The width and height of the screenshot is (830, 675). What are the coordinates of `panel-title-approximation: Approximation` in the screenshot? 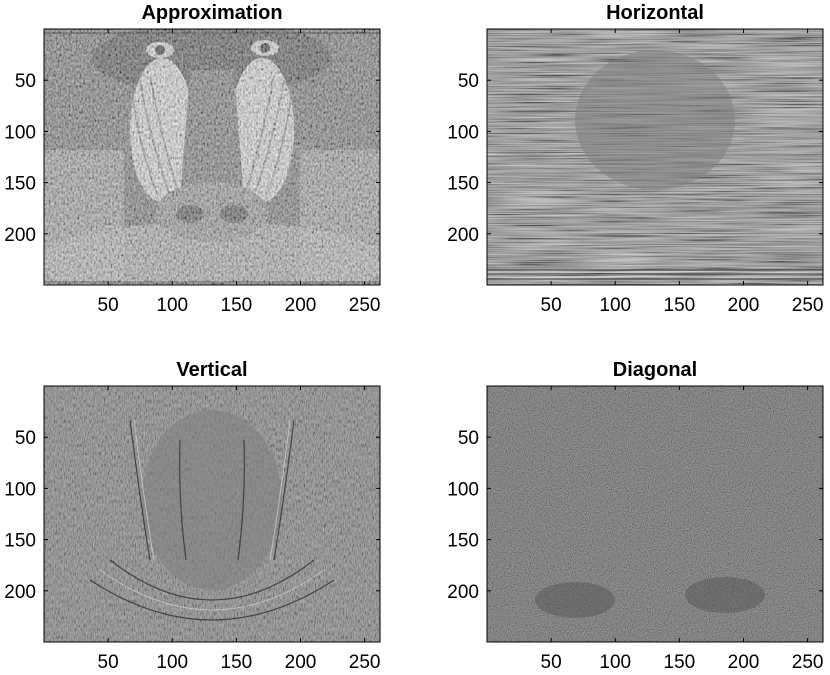 It's located at (211, 13).